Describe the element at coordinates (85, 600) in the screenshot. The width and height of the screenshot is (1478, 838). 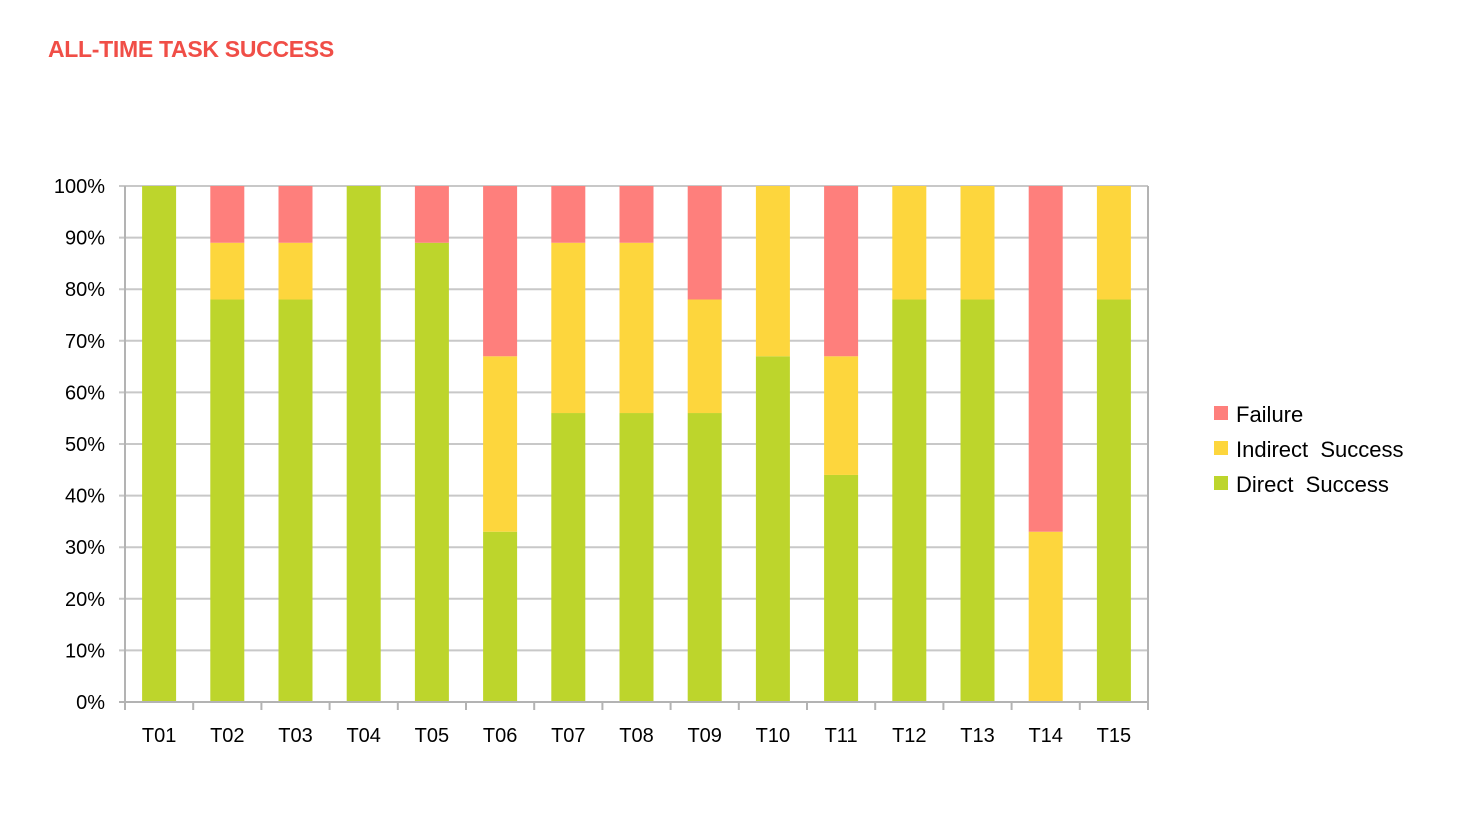
I see `y-tick-label: 20%` at that location.